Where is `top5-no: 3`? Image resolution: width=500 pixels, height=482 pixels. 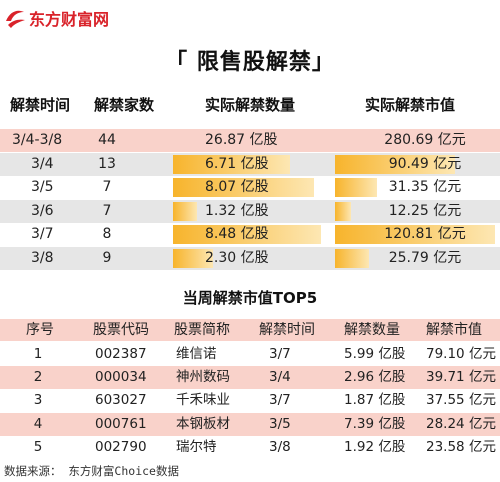
top5-no: 3 is located at coordinates (38, 400).